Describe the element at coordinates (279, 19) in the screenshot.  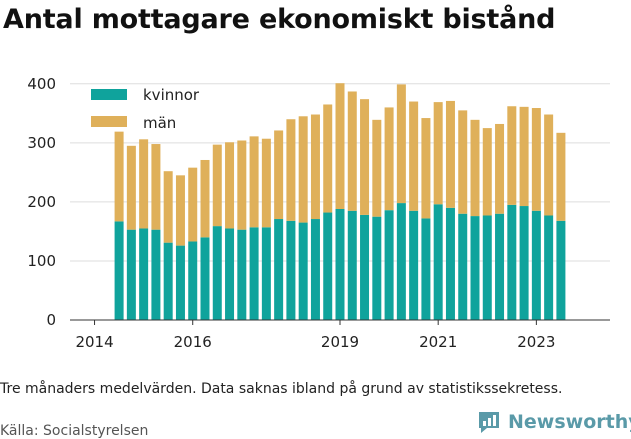
I see `chart-title: Antal mottagare ekonomiskt bistånd` at that location.